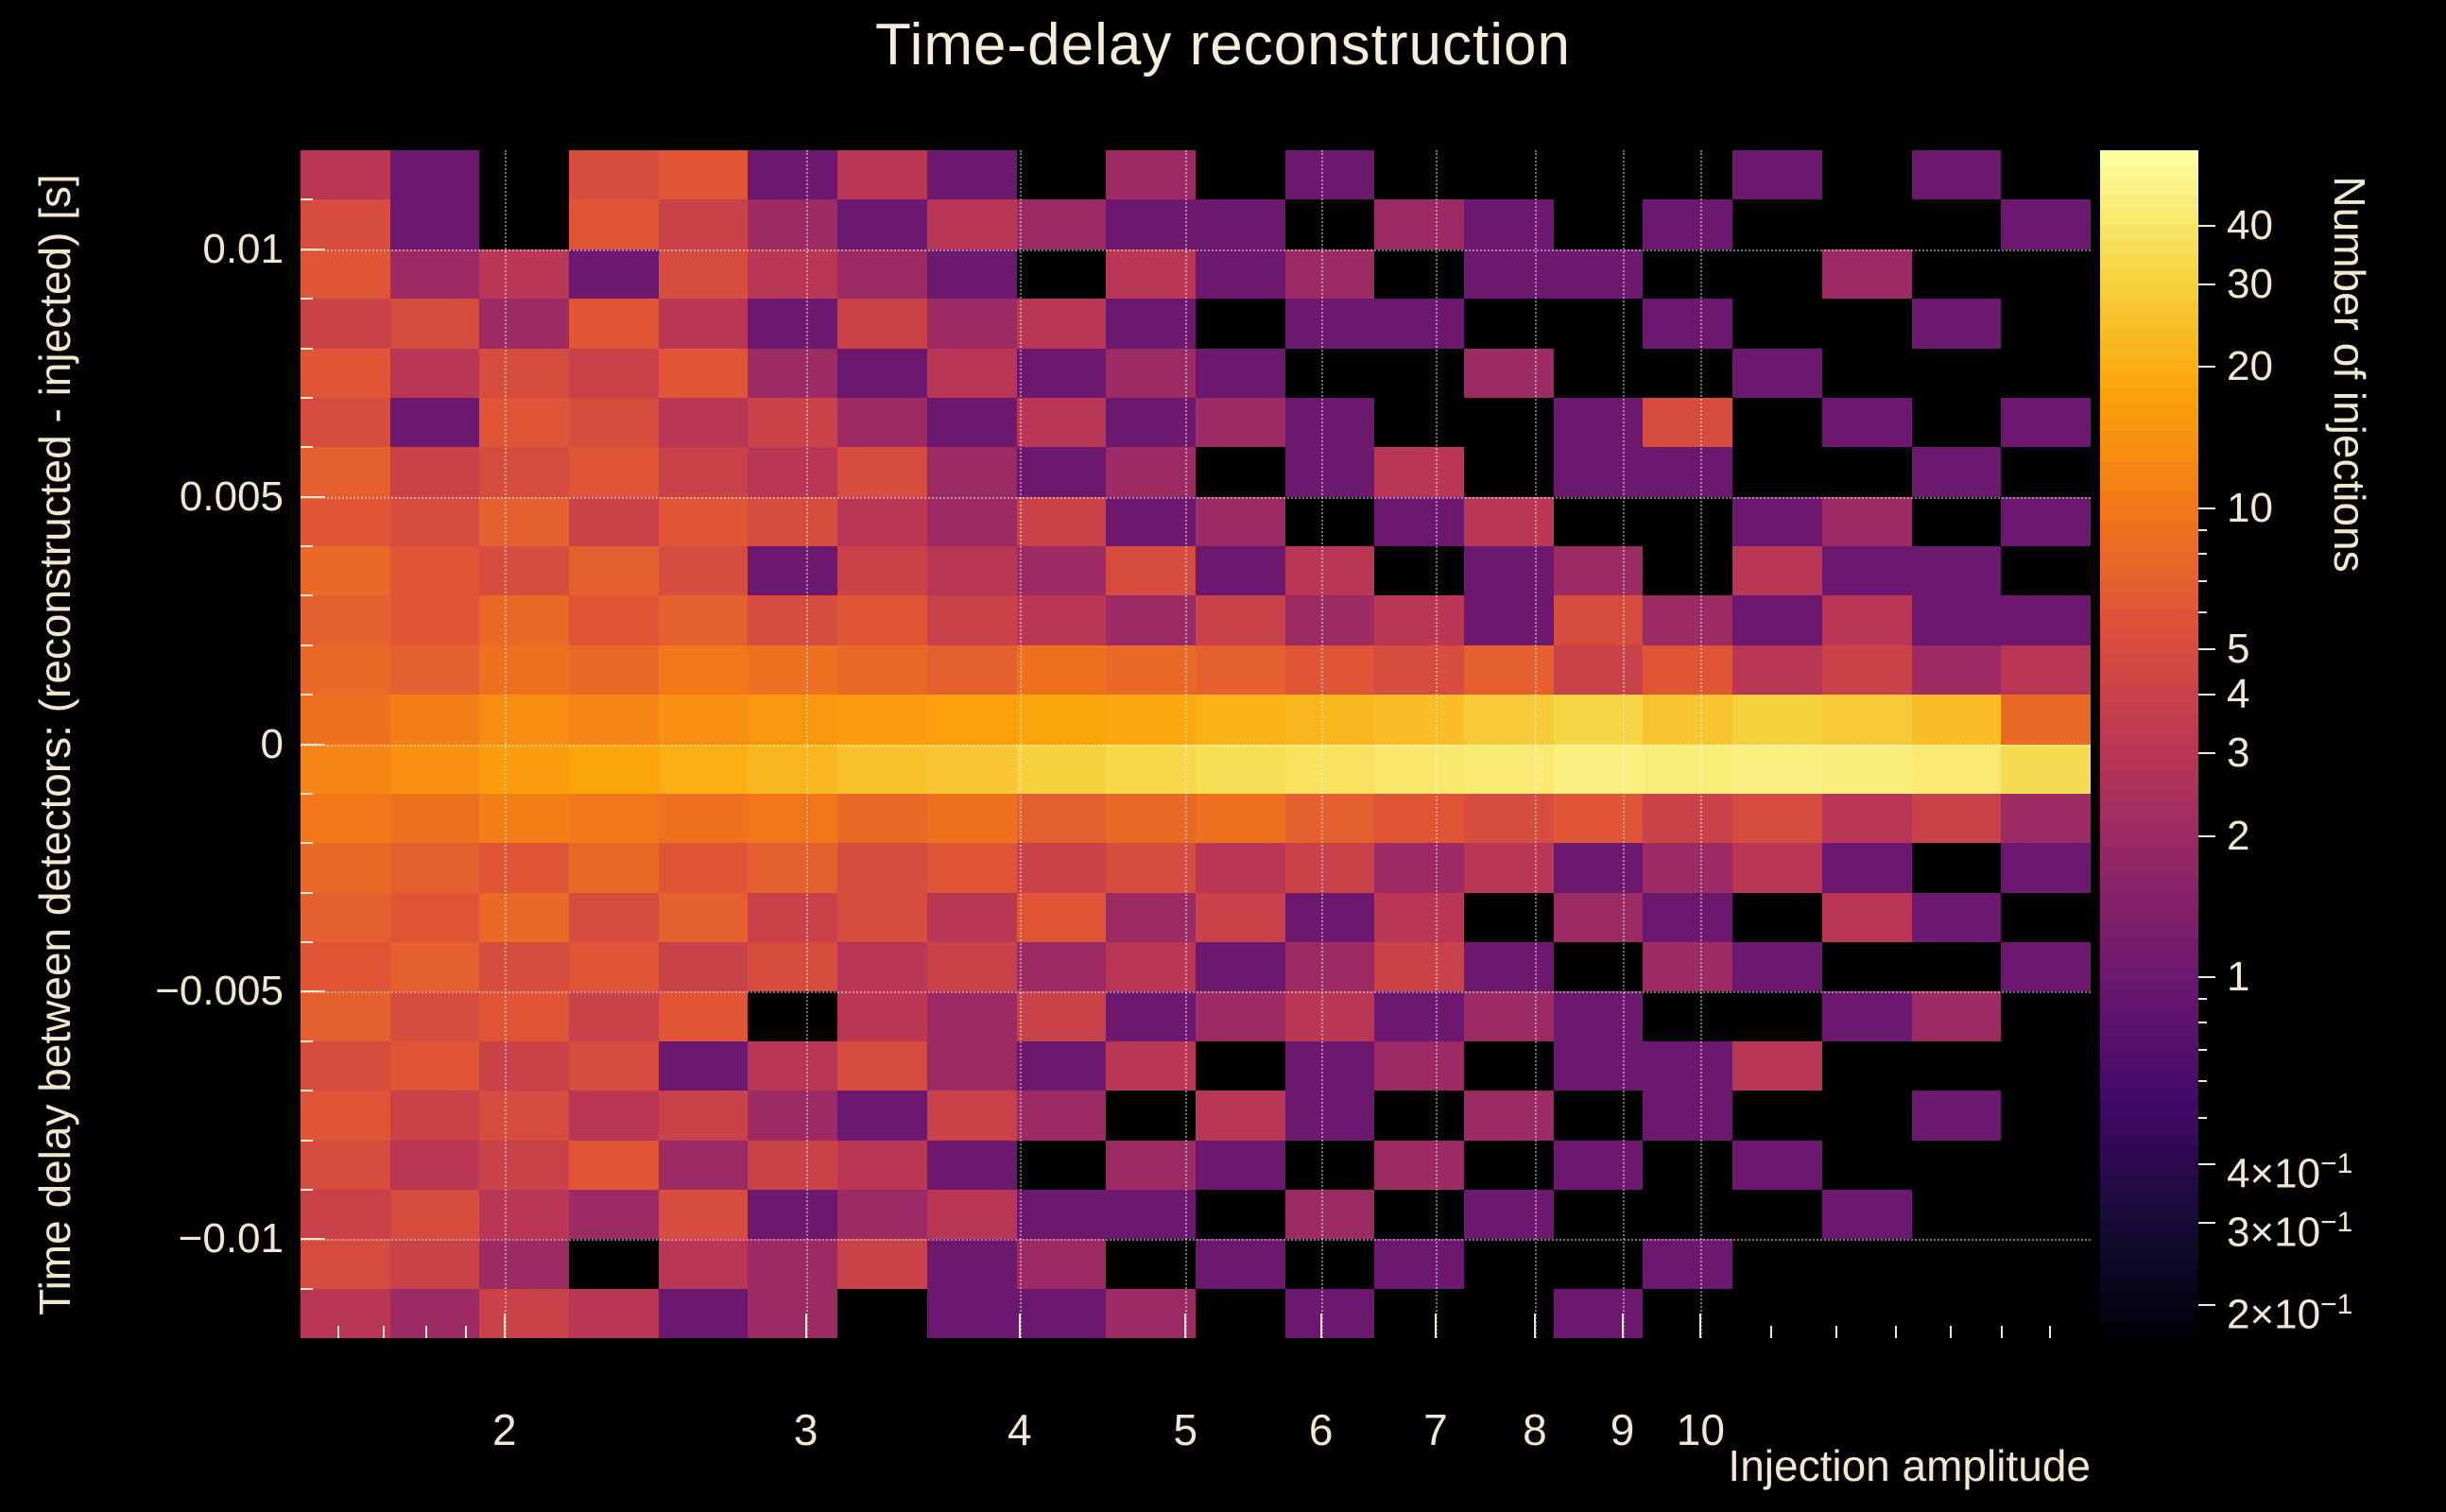  What do you see at coordinates (1185, 1326) in the screenshot?
I see `x-major-tick` at bounding box center [1185, 1326].